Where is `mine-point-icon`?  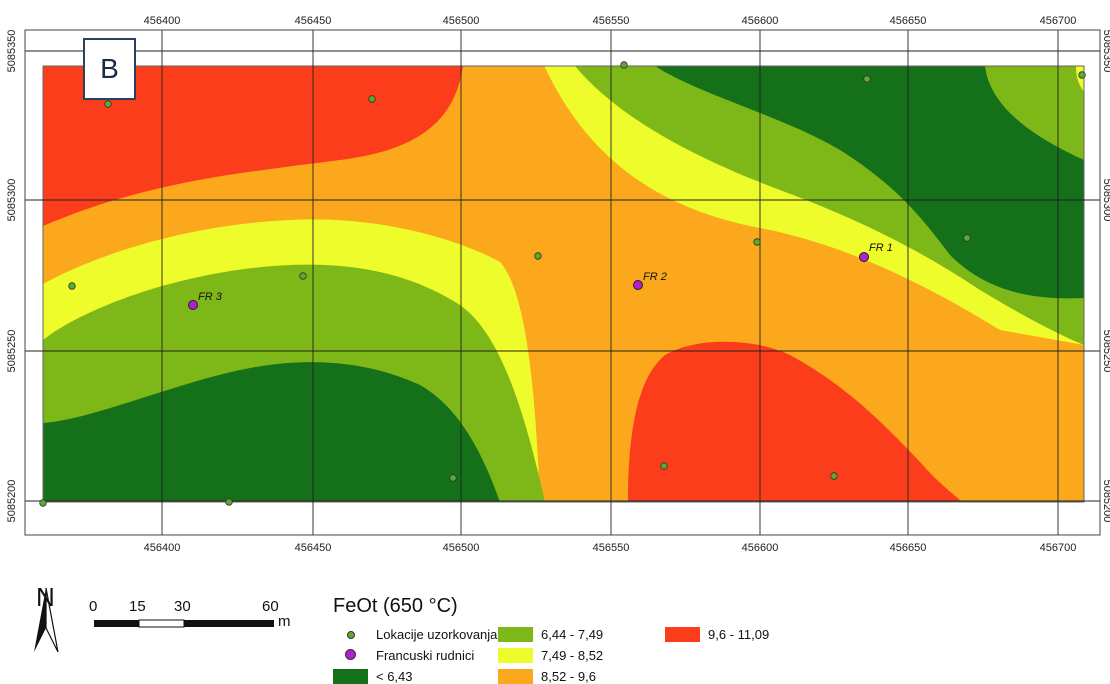
mine-point-icon is located at coordinates (350, 654).